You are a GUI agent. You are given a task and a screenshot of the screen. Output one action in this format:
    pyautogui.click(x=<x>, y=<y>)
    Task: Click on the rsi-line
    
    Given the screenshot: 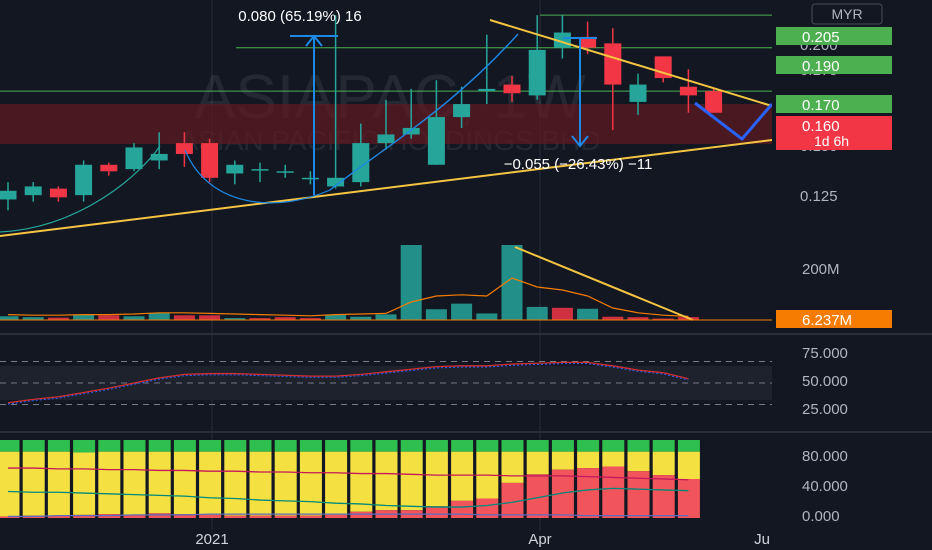 What is the action you would take?
    pyautogui.click(x=348, y=382)
    